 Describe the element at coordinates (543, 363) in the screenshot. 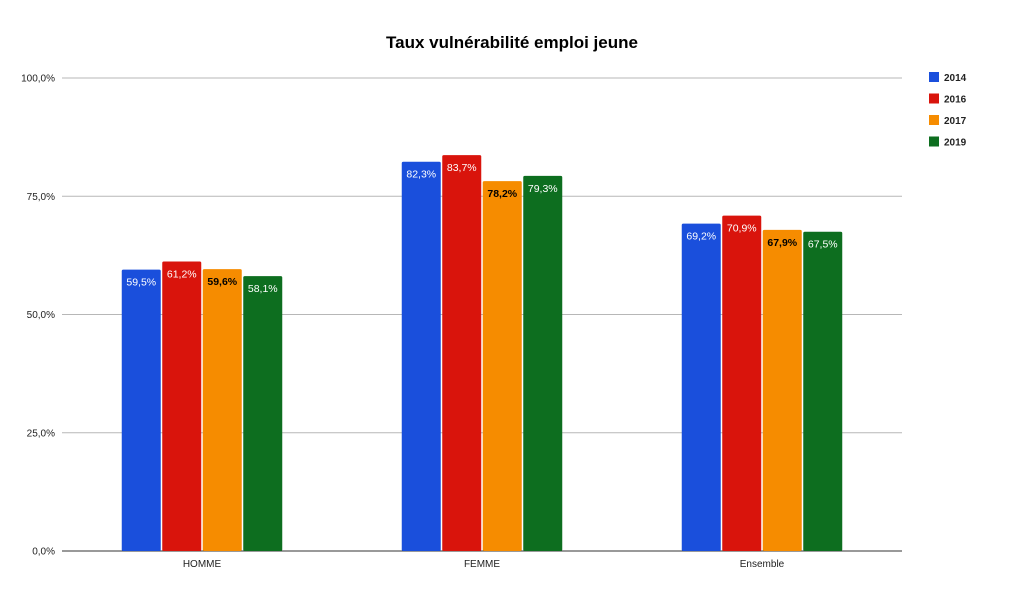

I see `bar-2019-femme` at that location.